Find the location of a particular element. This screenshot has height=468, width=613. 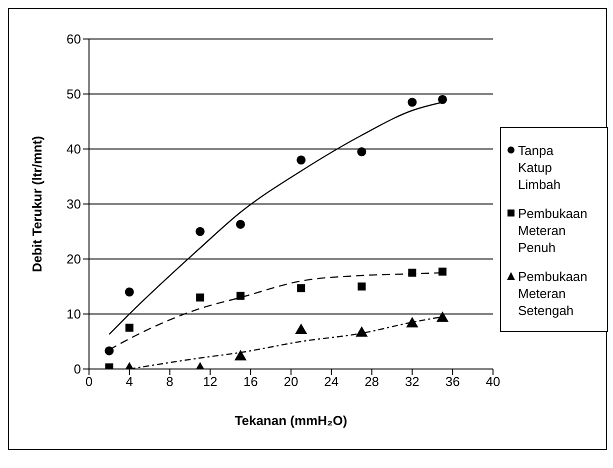

y-tick-label: 10 is located at coordinates (73, 314).